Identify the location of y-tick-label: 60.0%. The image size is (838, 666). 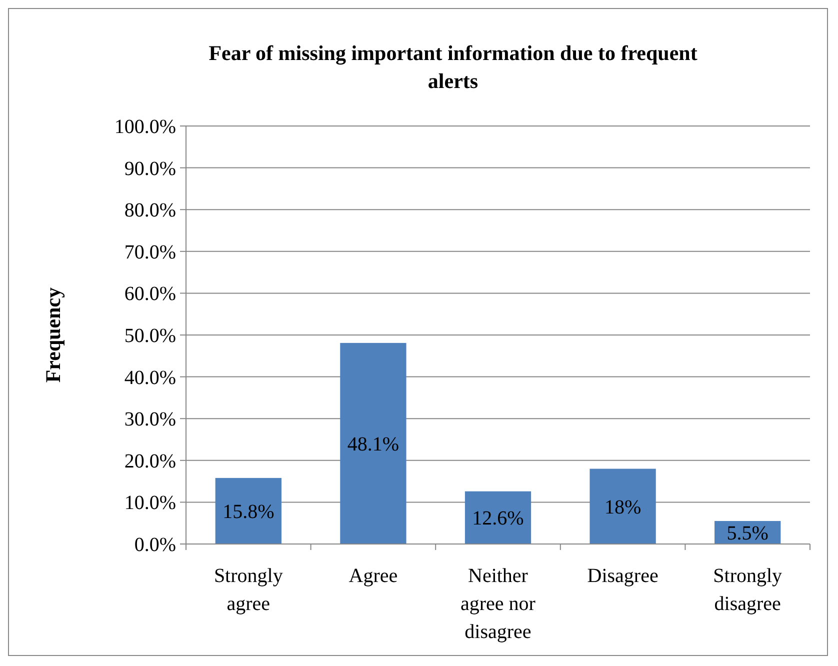
(150, 294).